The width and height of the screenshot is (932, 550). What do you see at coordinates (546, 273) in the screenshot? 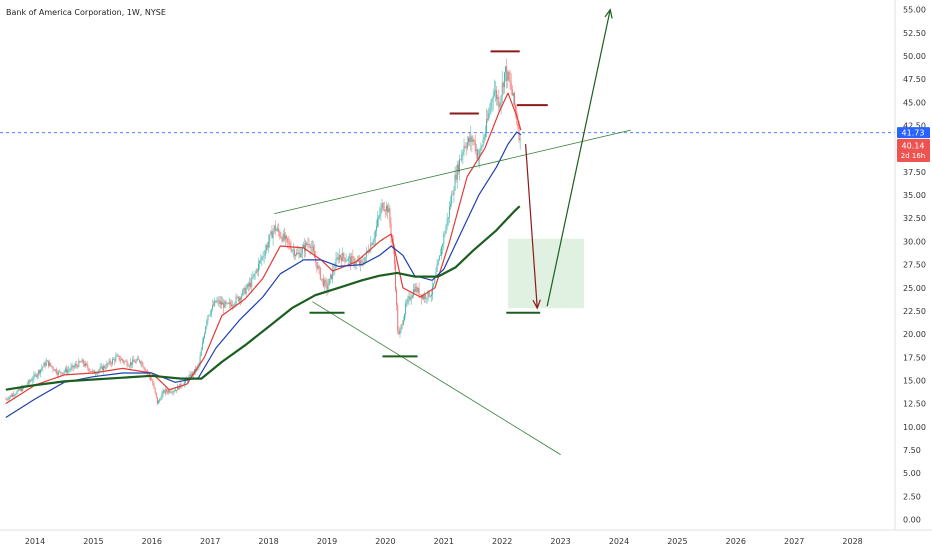
I see `target-zone-box` at bounding box center [546, 273].